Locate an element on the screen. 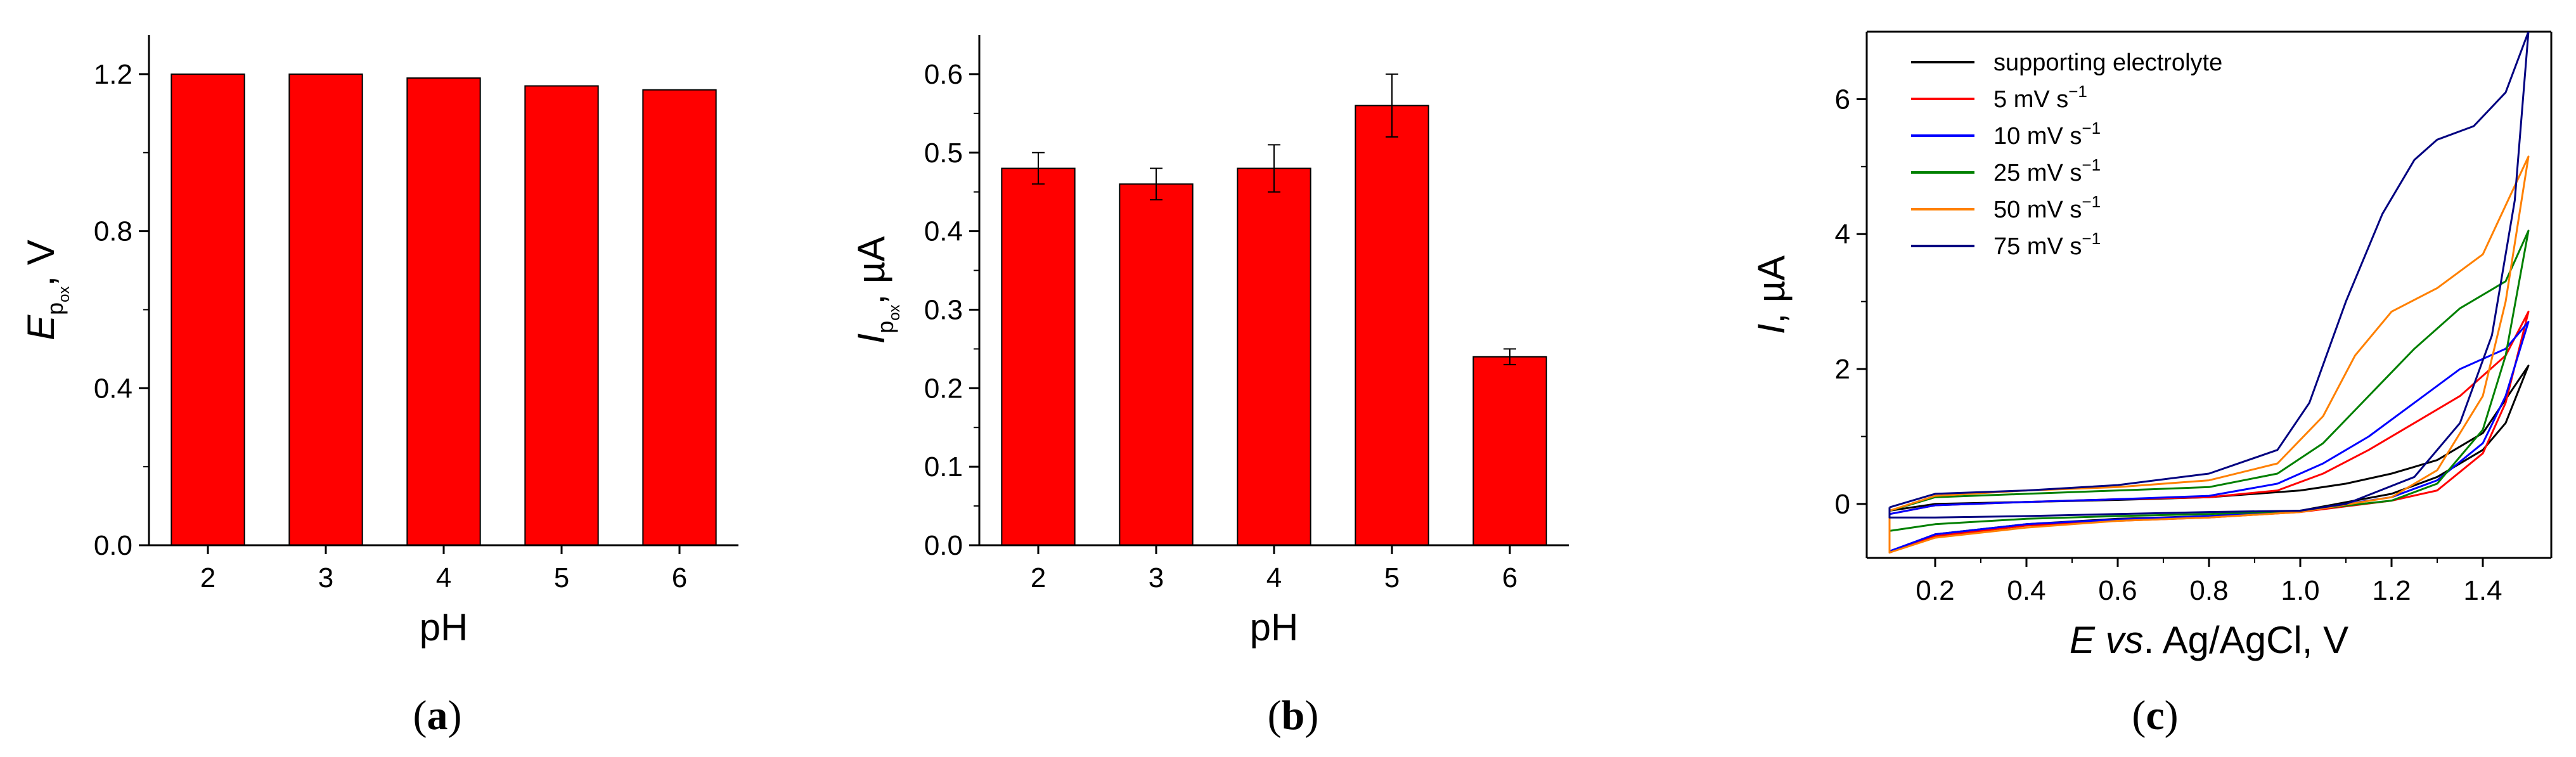  a-y-tick-label: 0.8 is located at coordinates (113, 231).